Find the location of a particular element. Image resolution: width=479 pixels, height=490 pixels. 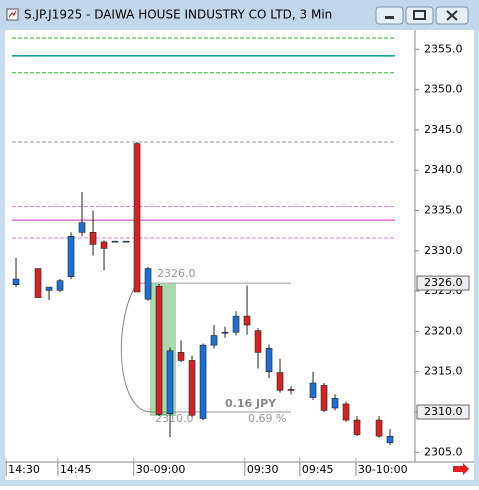

y-tick-label: 2335.0 is located at coordinates (443, 210).